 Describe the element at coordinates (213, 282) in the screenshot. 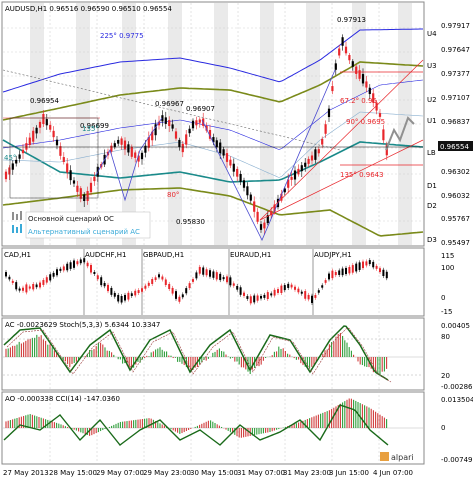

I see `pairs-panel` at that location.